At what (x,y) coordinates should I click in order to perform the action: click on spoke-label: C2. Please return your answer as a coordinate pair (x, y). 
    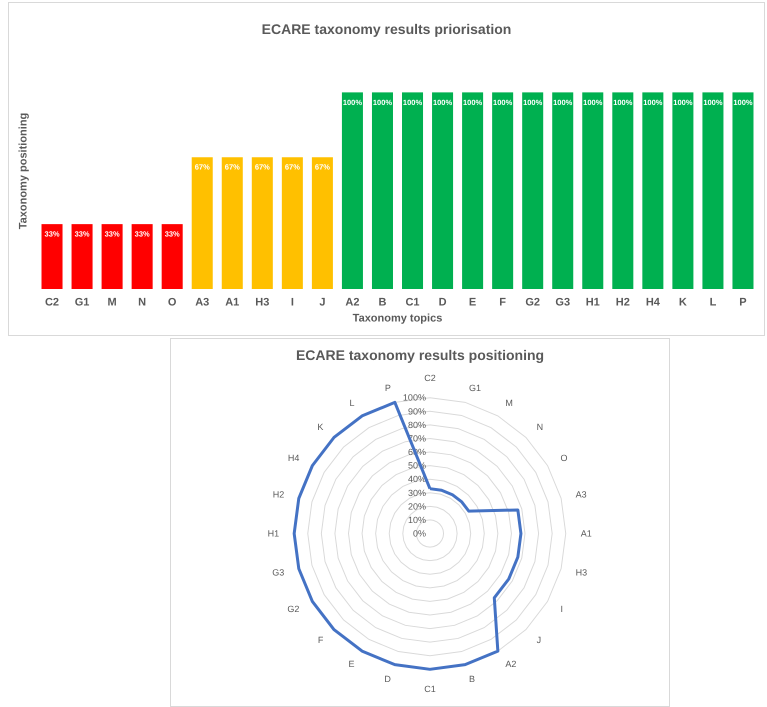
    Looking at the image, I should click on (430, 378).